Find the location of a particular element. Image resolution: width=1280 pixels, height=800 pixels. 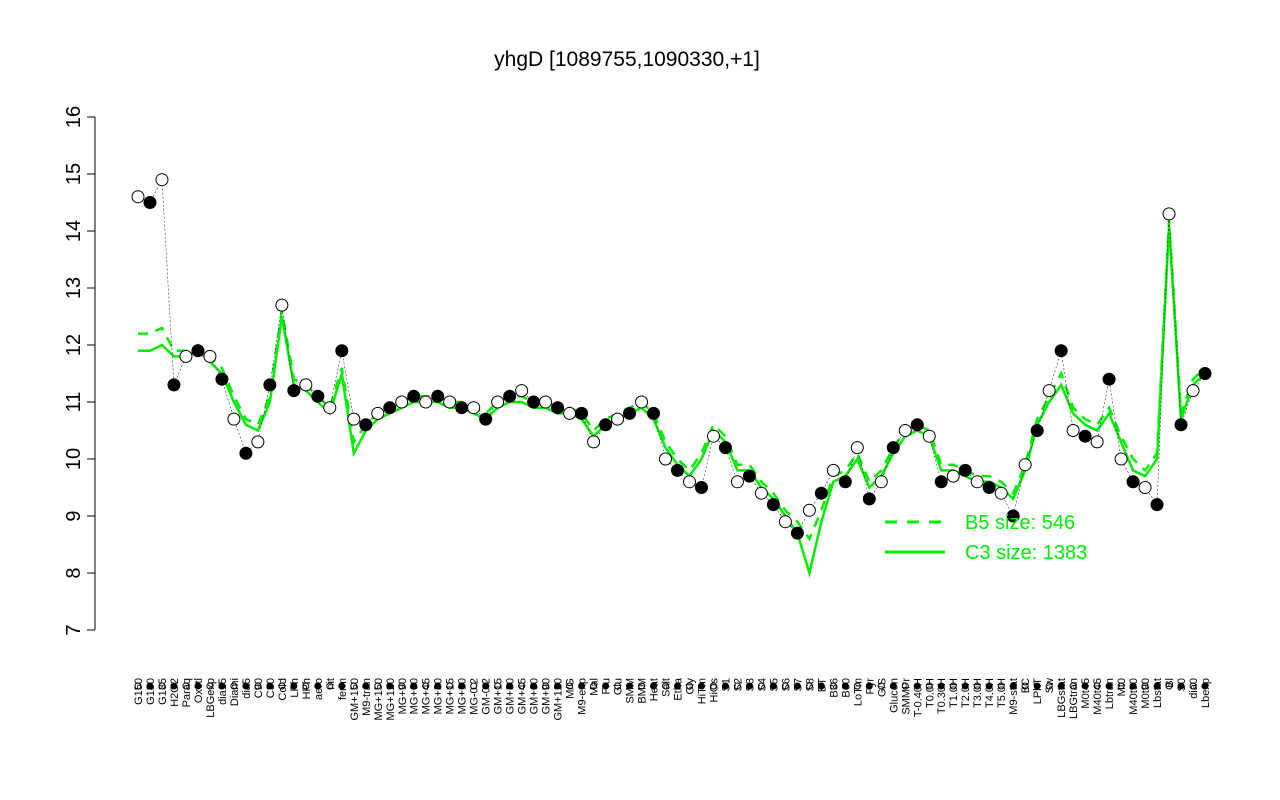

x-tick-label: dia0 is located at coordinates (1194, 688).